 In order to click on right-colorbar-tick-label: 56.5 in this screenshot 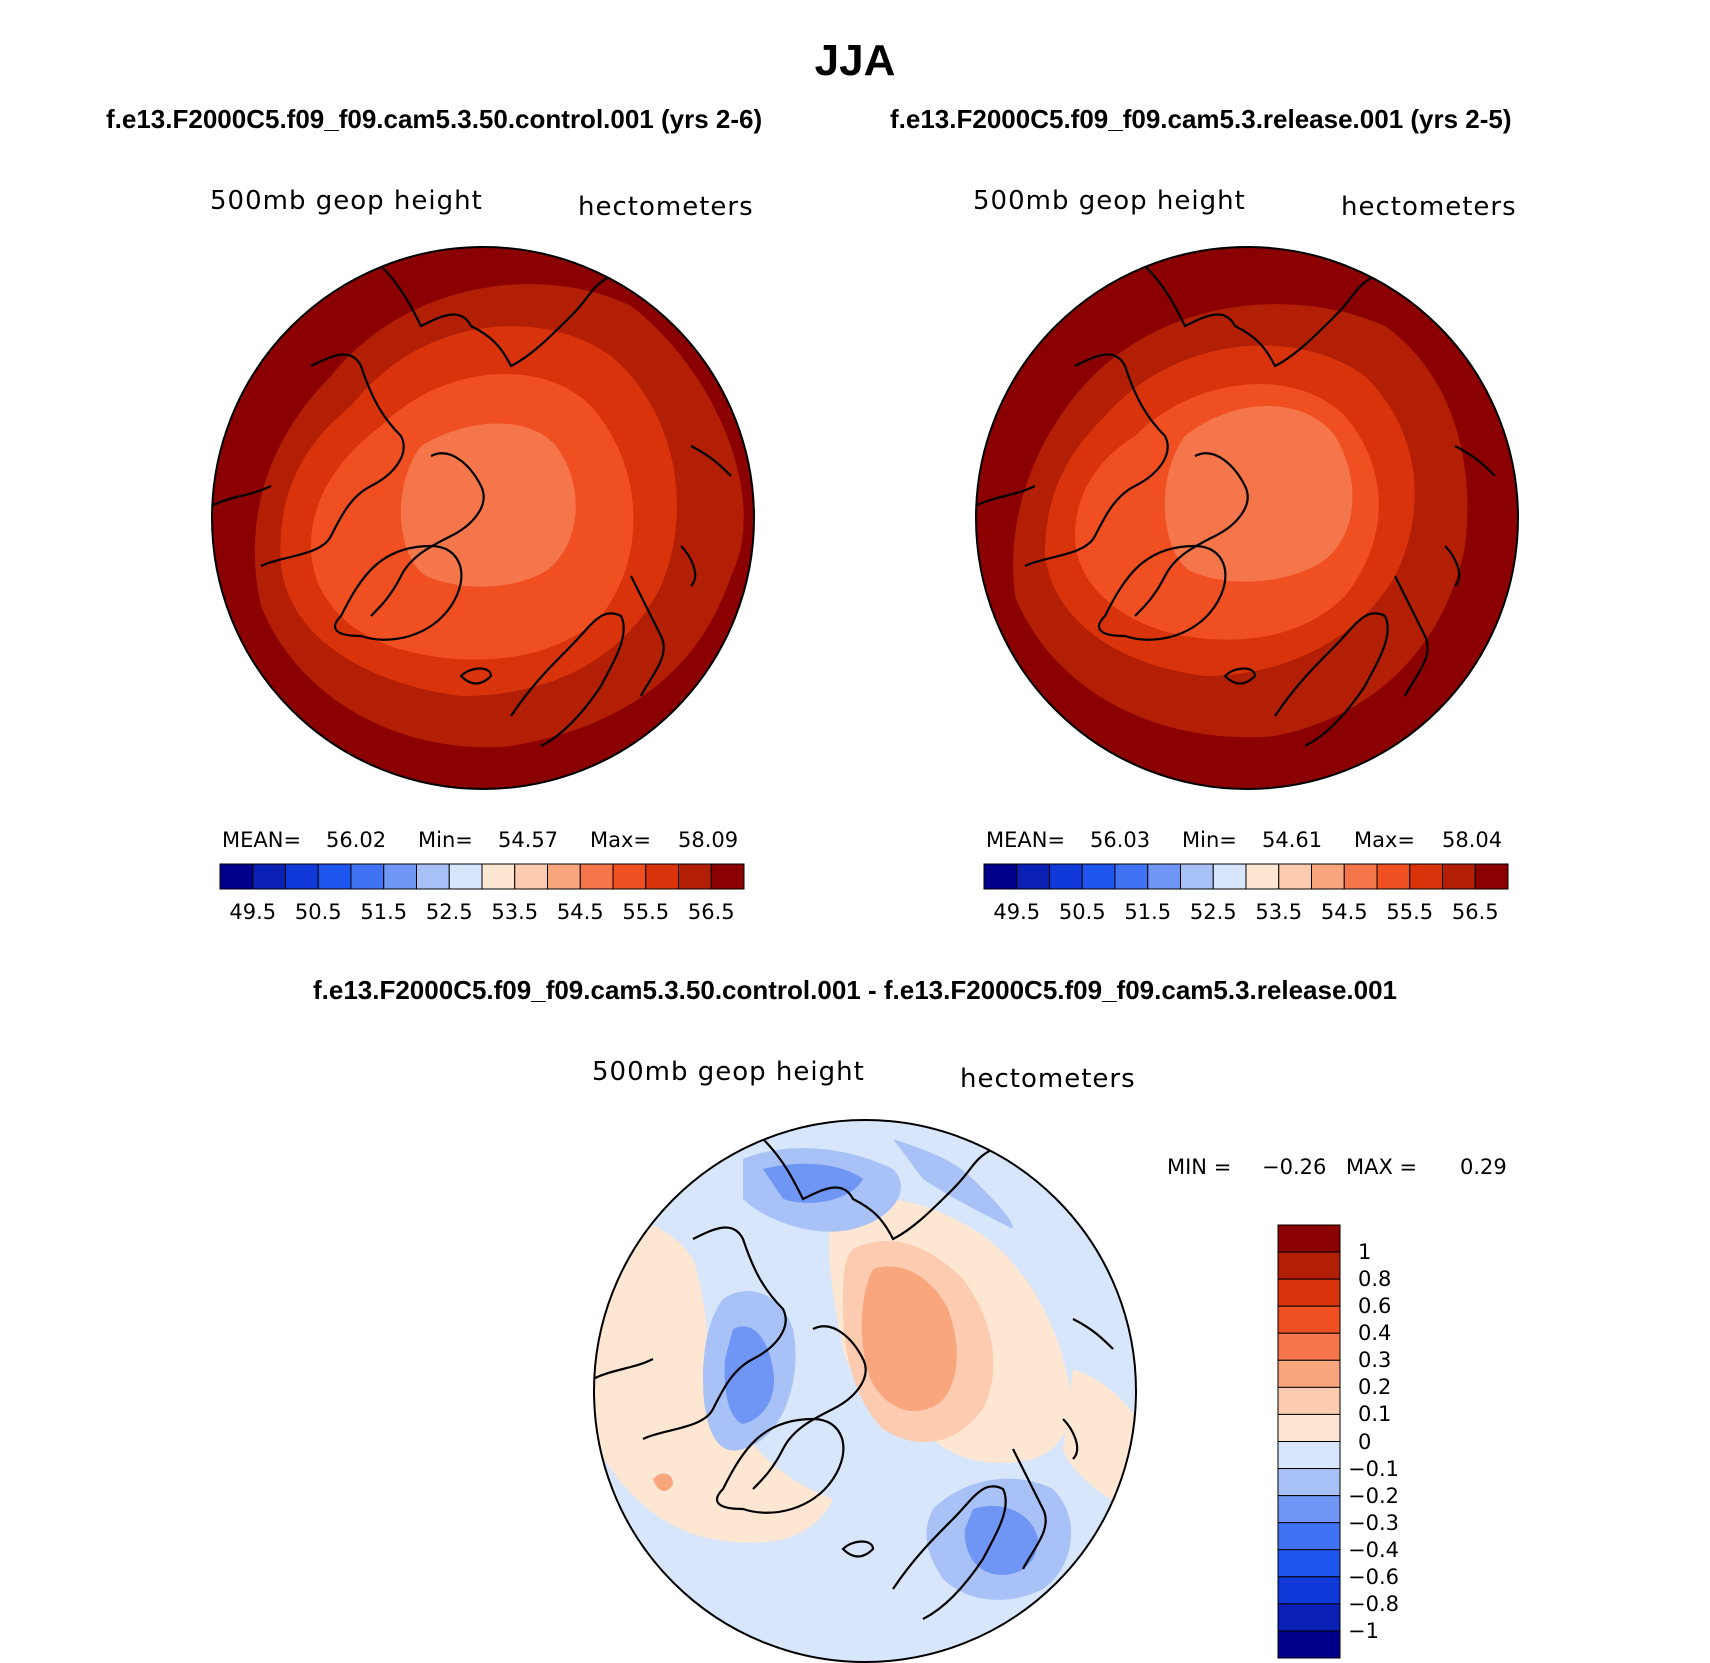, I will do `click(1475, 912)`.